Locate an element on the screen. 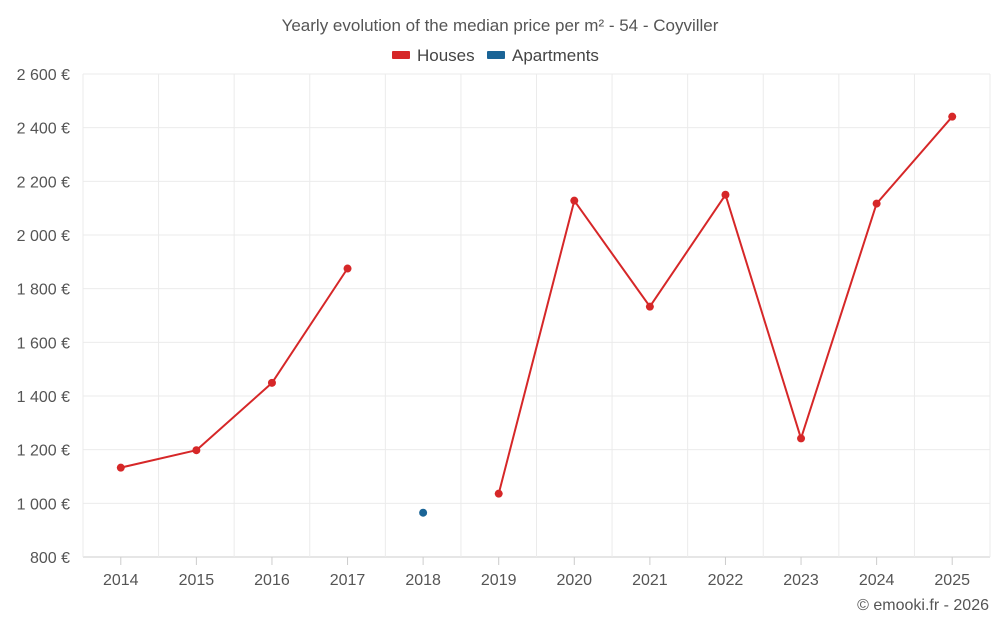 The width and height of the screenshot is (1000, 625). x-tick-label: 2018 is located at coordinates (423, 580).